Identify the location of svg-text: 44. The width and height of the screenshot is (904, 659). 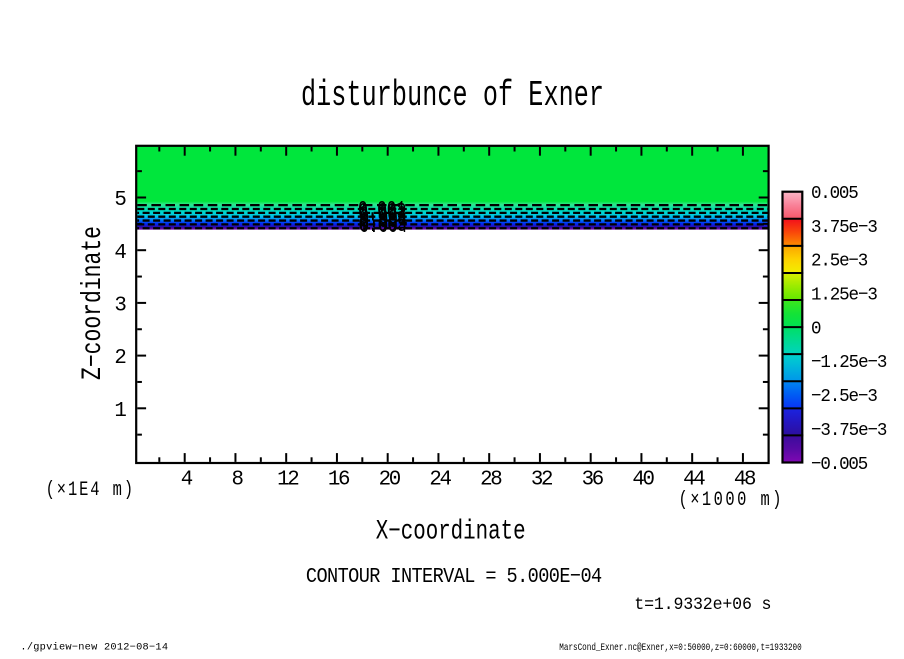
(694, 480).